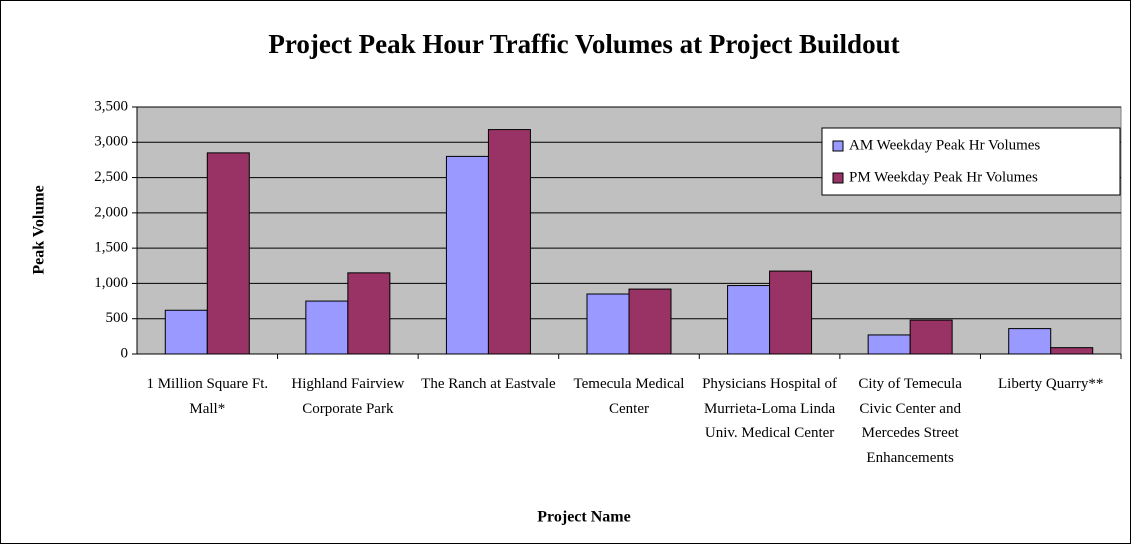  What do you see at coordinates (111, 177) in the screenshot?
I see `y-tick-label: 2,500` at bounding box center [111, 177].